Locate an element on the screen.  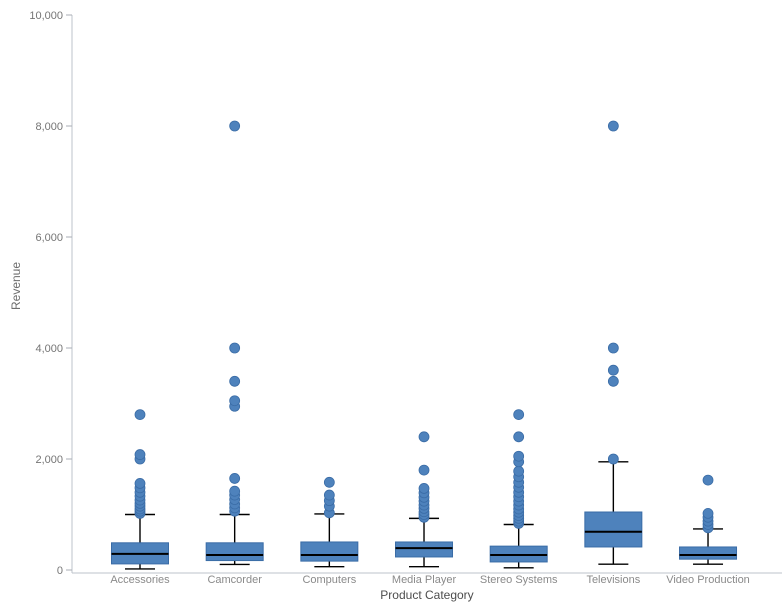
category-label: Stereo Systems is located at coordinates (519, 580).